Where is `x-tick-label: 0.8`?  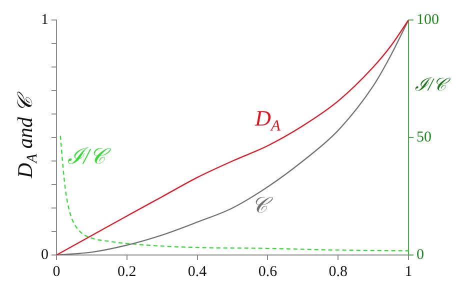
x-tick-label: 0.8 is located at coordinates (338, 272).